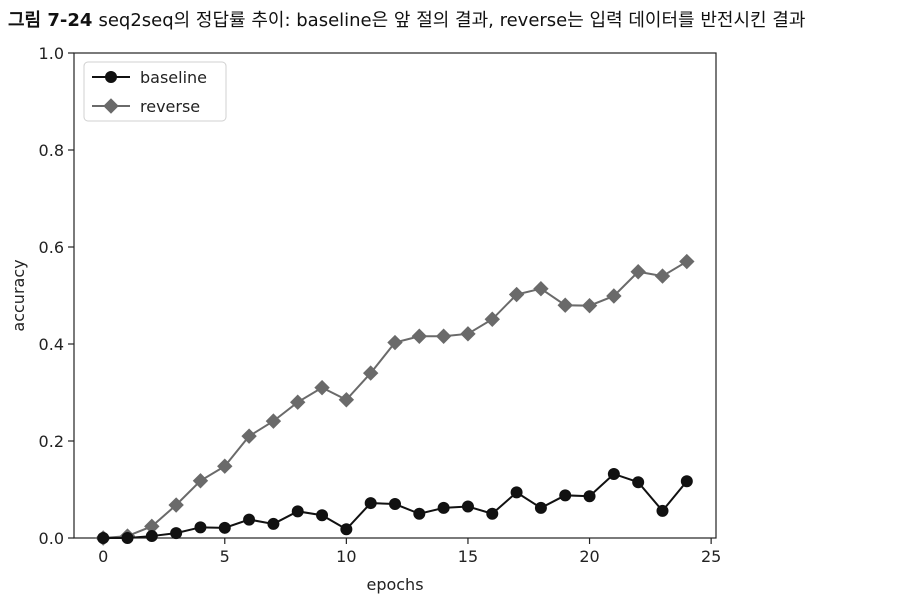 This screenshot has height=595, width=901. What do you see at coordinates (50, 20) in the screenshot?
I see `figure-label: 그림 7-24` at bounding box center [50, 20].